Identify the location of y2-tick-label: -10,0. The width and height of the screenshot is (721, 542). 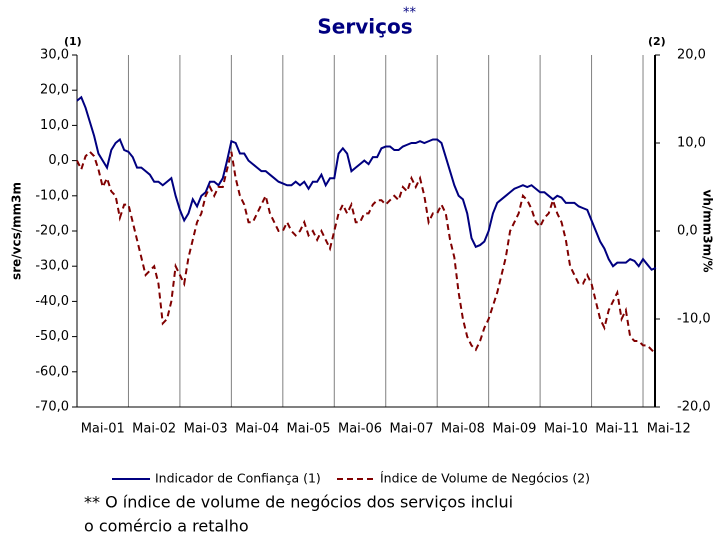
(694, 319).